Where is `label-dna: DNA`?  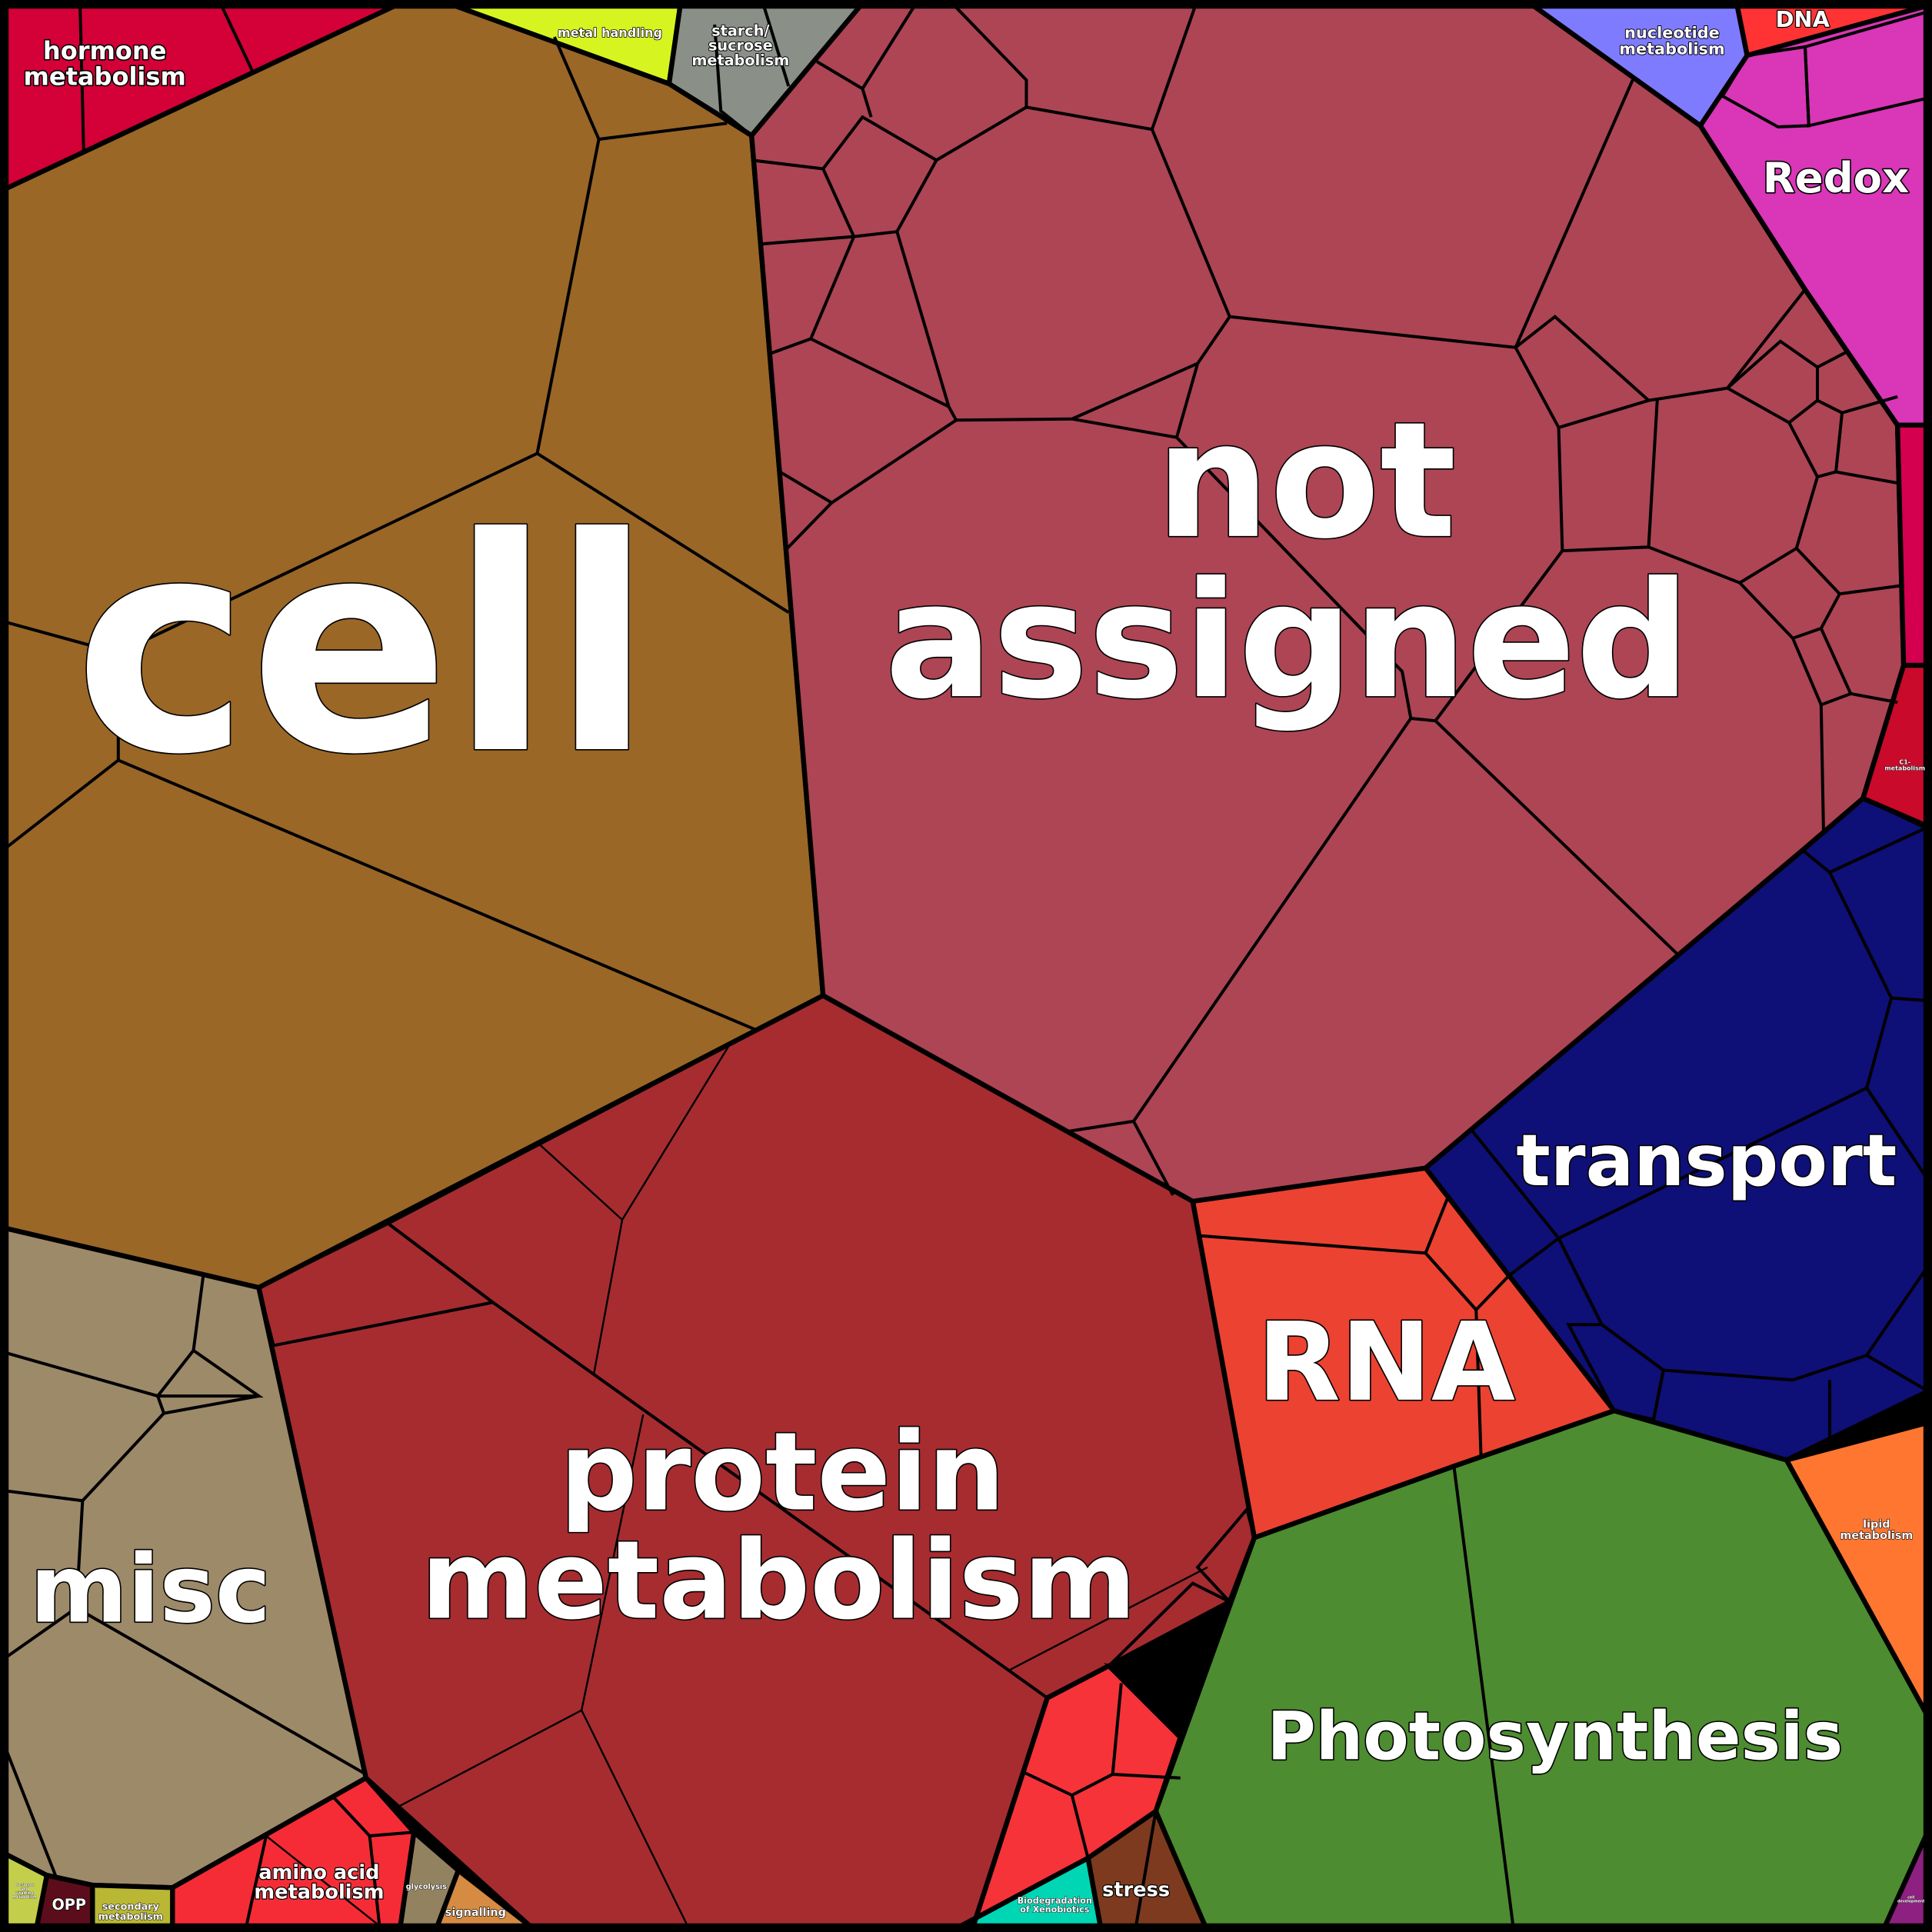
label-dna: DNA is located at coordinates (1803, 19).